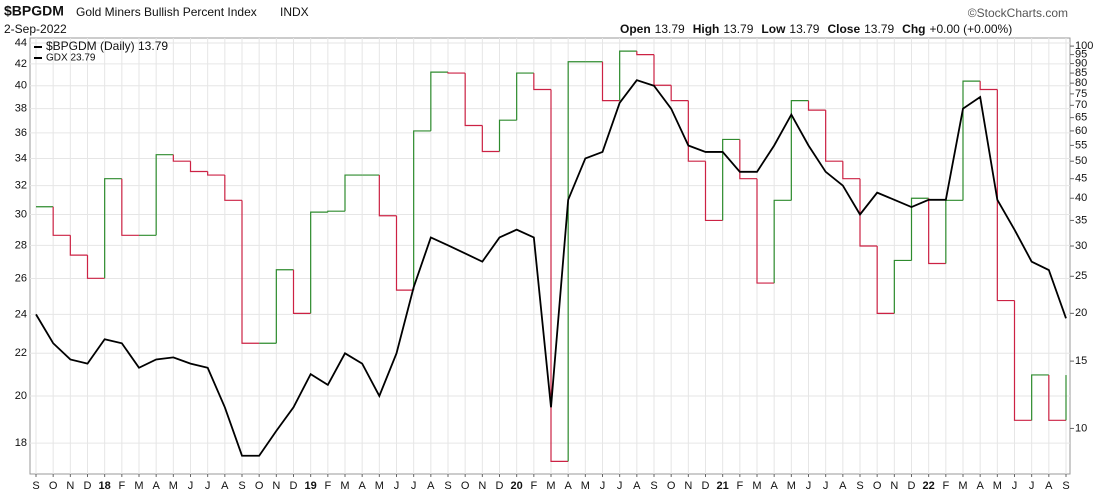 The height and width of the screenshot is (496, 1104). What do you see at coordinates (913, 29) in the screenshot?
I see `quote-label: Chg` at bounding box center [913, 29].